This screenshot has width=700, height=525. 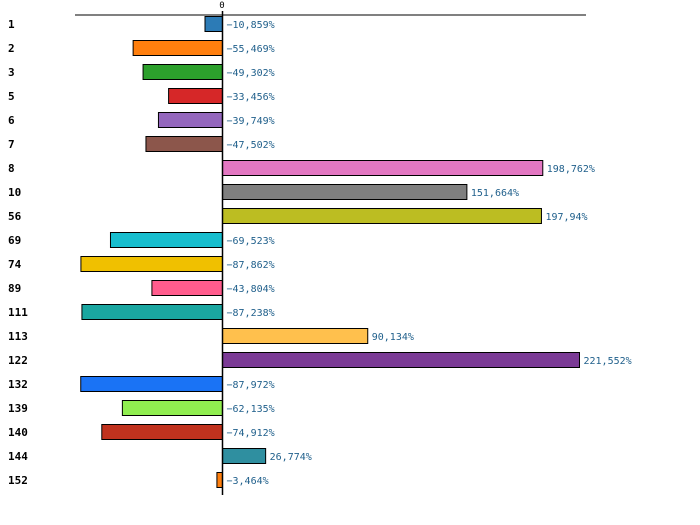 I want to click on value-label: −10,859%, so click(x=251, y=25).